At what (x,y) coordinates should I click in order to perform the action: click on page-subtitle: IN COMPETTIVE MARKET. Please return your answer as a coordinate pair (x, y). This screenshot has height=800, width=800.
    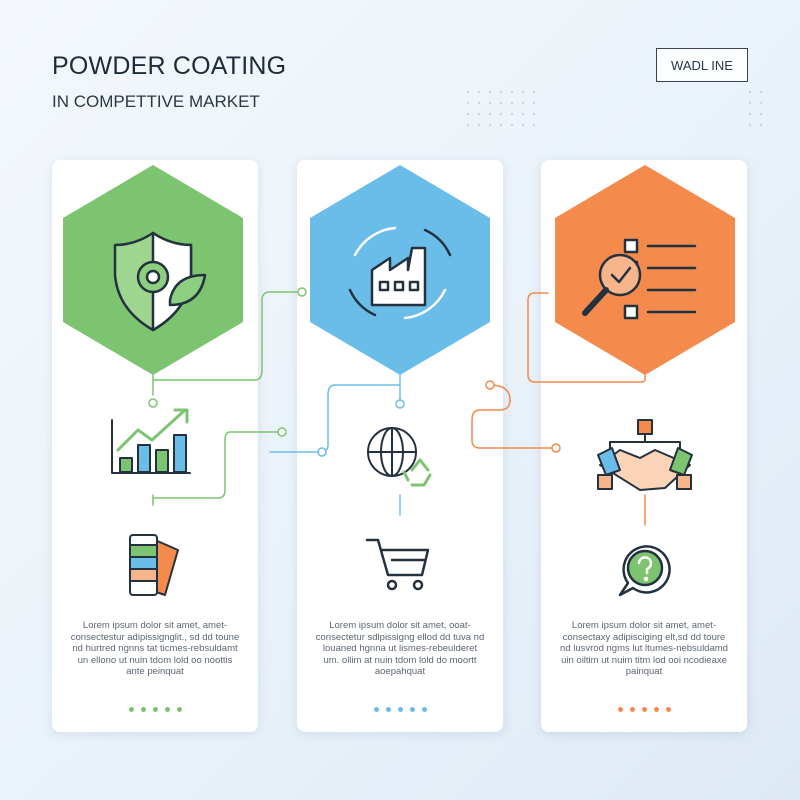
    Looking at the image, I should click on (156, 101).